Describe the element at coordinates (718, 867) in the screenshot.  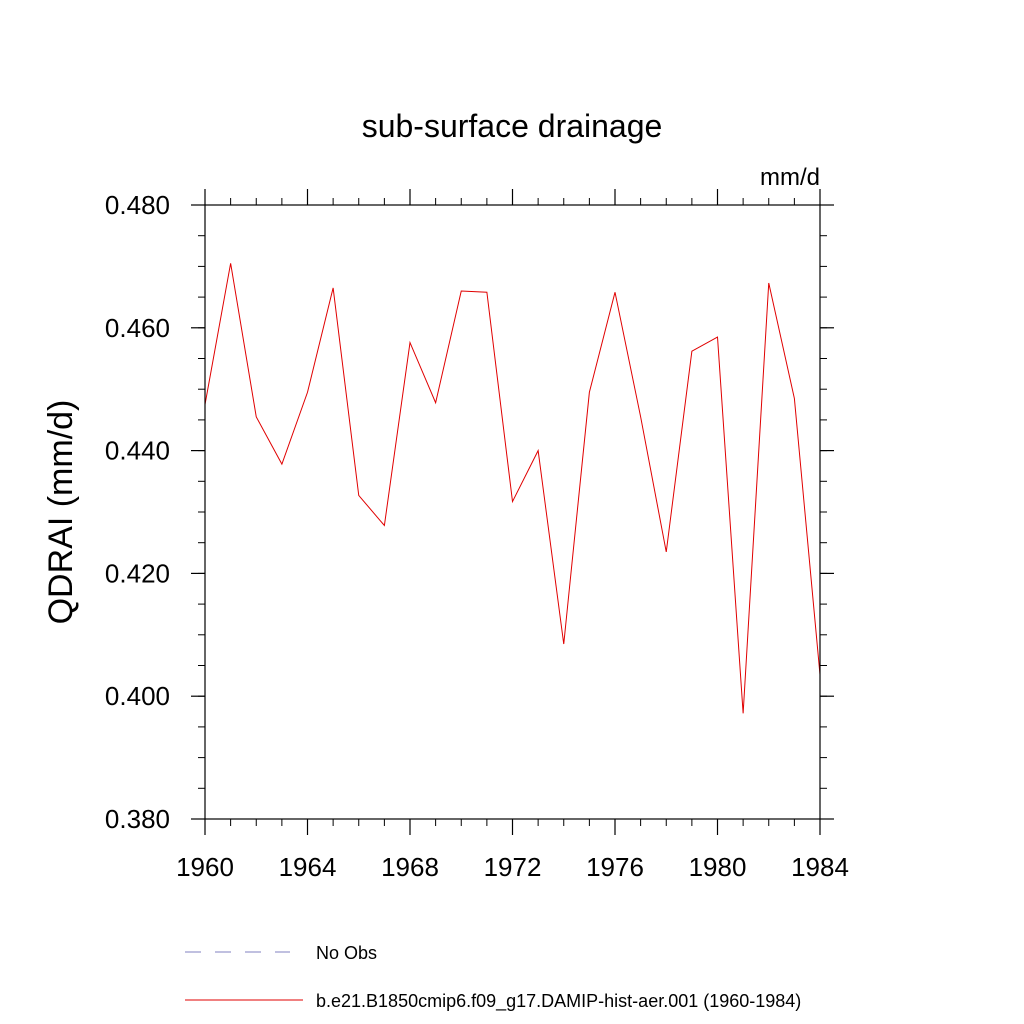
I see `x-tick-label: 1980` at that location.